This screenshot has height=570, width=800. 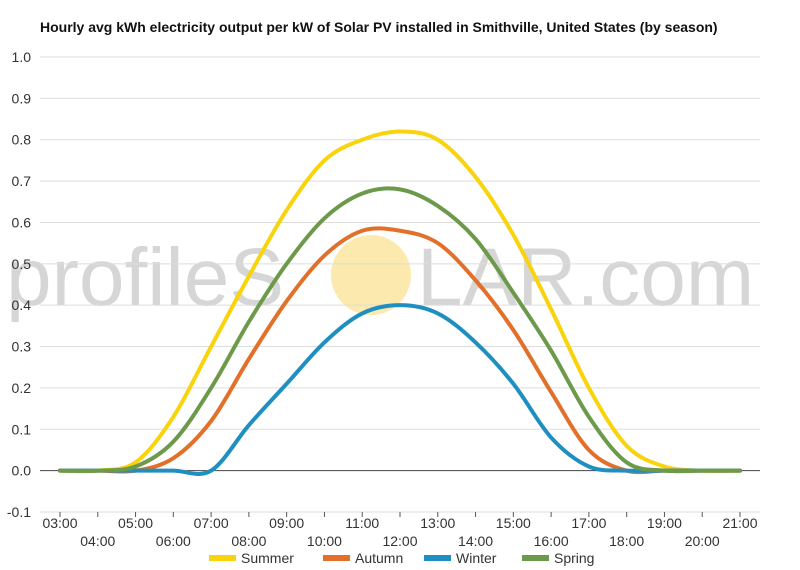 I want to click on legend-label-summer: Summer, so click(x=267, y=558).